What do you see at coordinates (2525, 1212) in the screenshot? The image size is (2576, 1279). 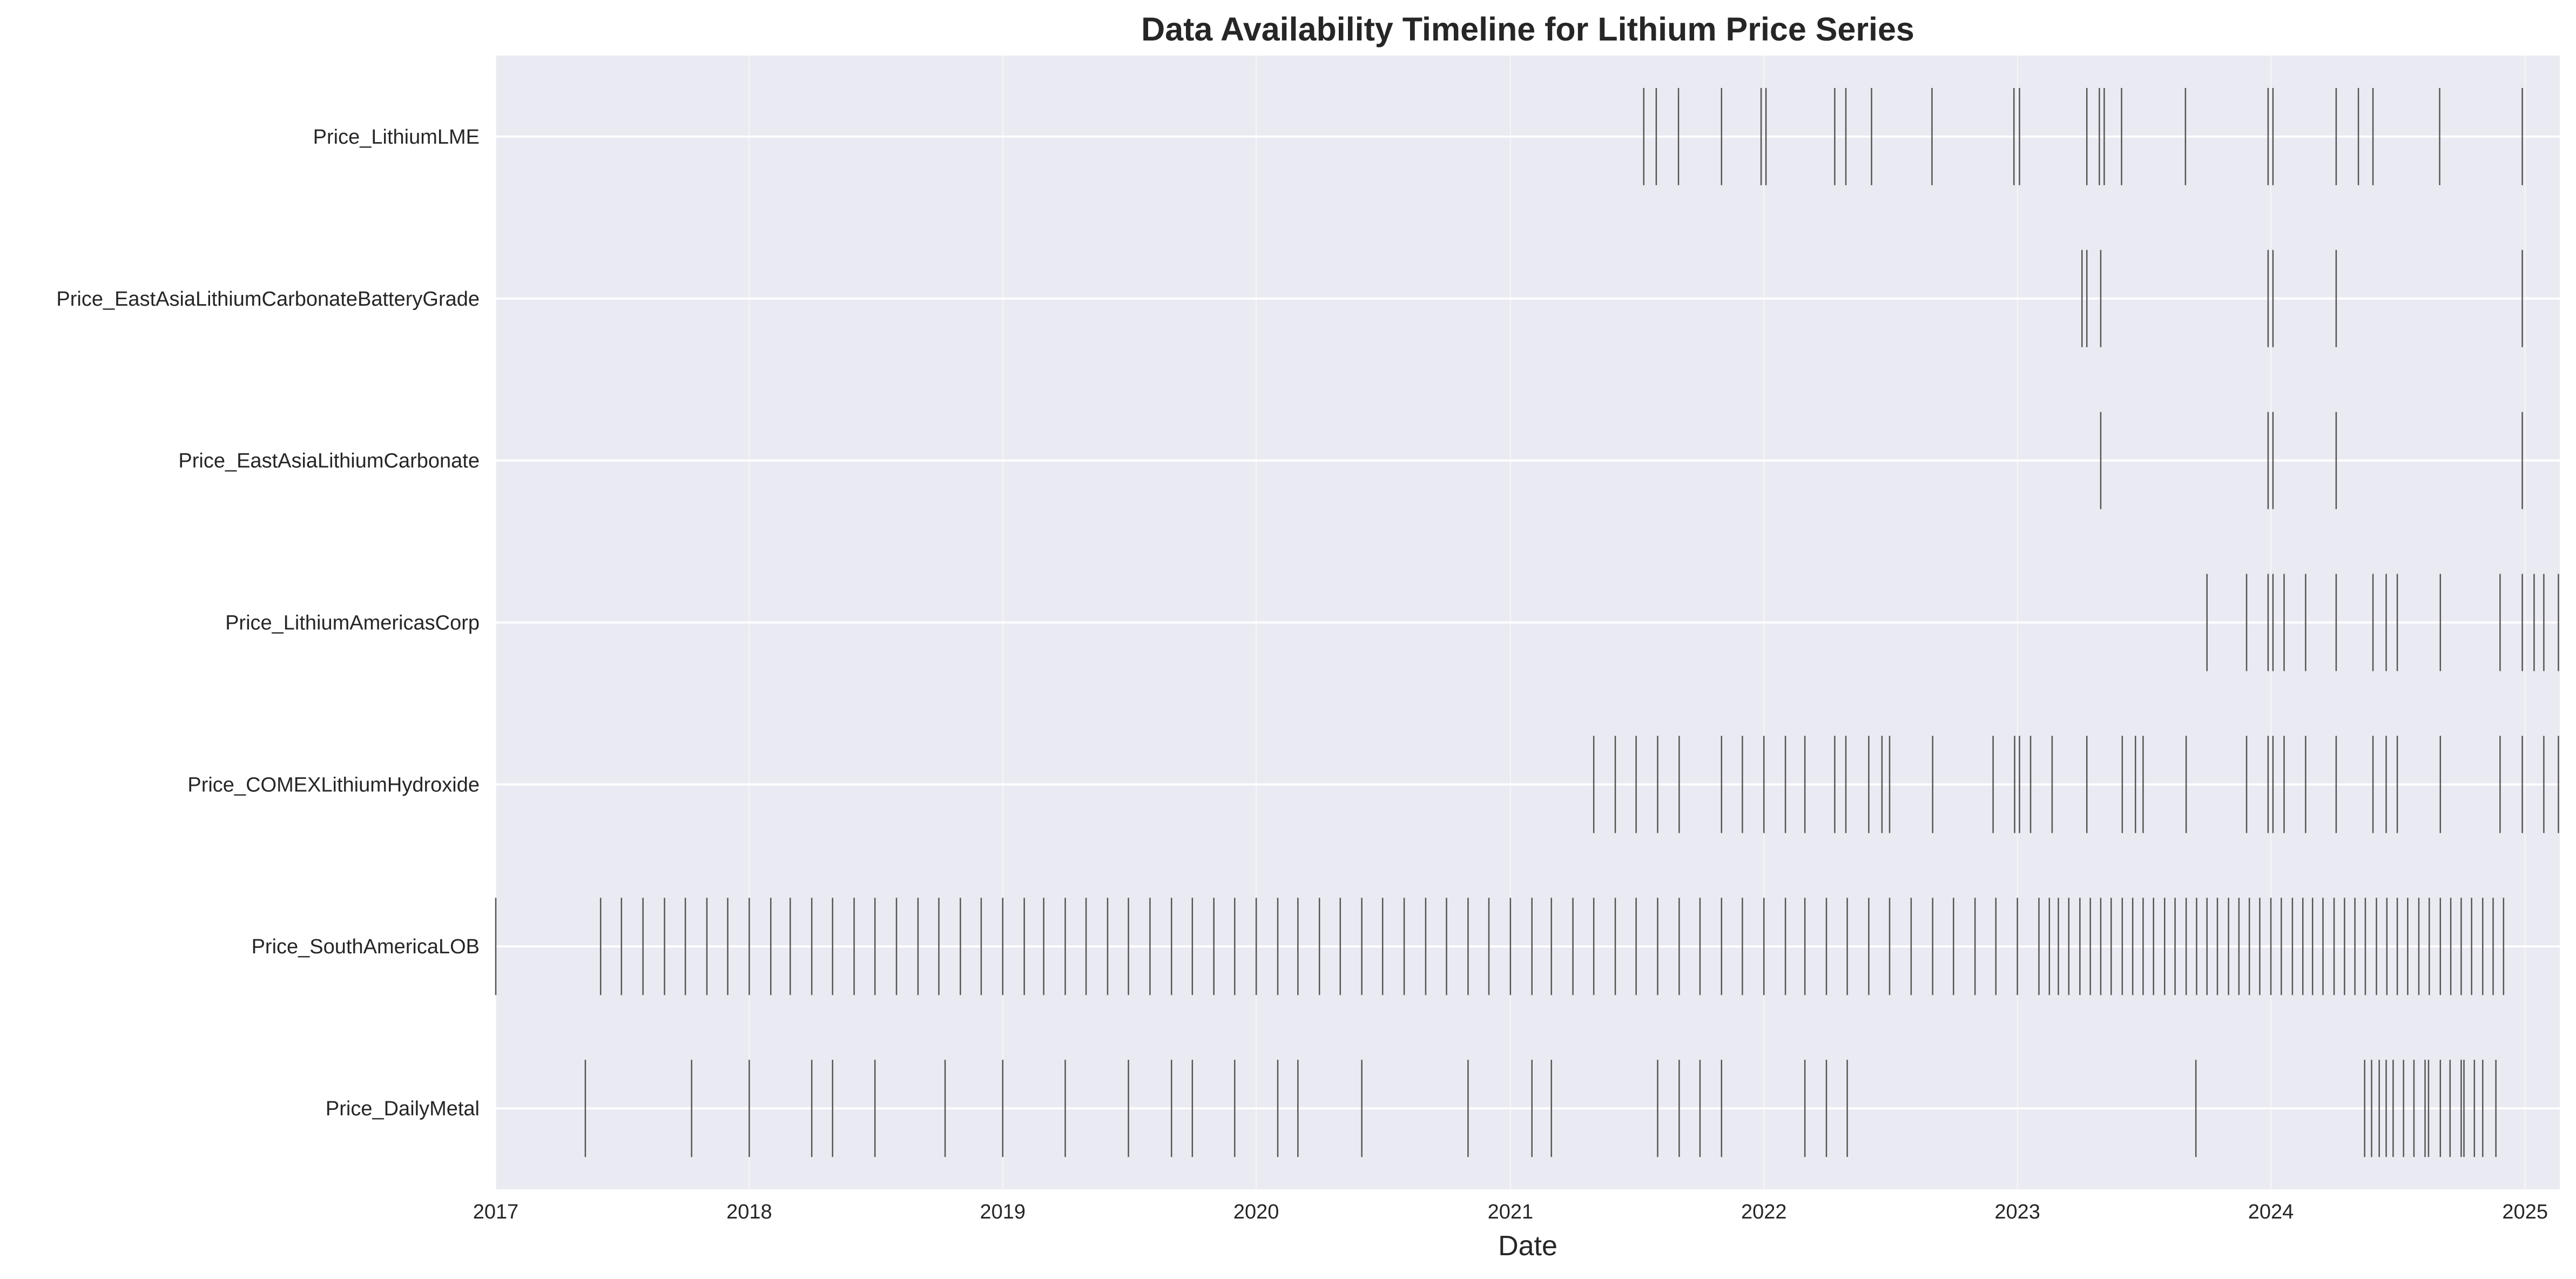 I see `x-tick-label: 2025` at bounding box center [2525, 1212].